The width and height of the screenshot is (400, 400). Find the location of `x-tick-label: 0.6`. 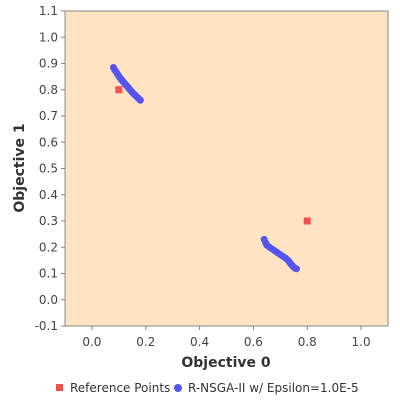

x-tick-label: 0.6 is located at coordinates (253, 342).